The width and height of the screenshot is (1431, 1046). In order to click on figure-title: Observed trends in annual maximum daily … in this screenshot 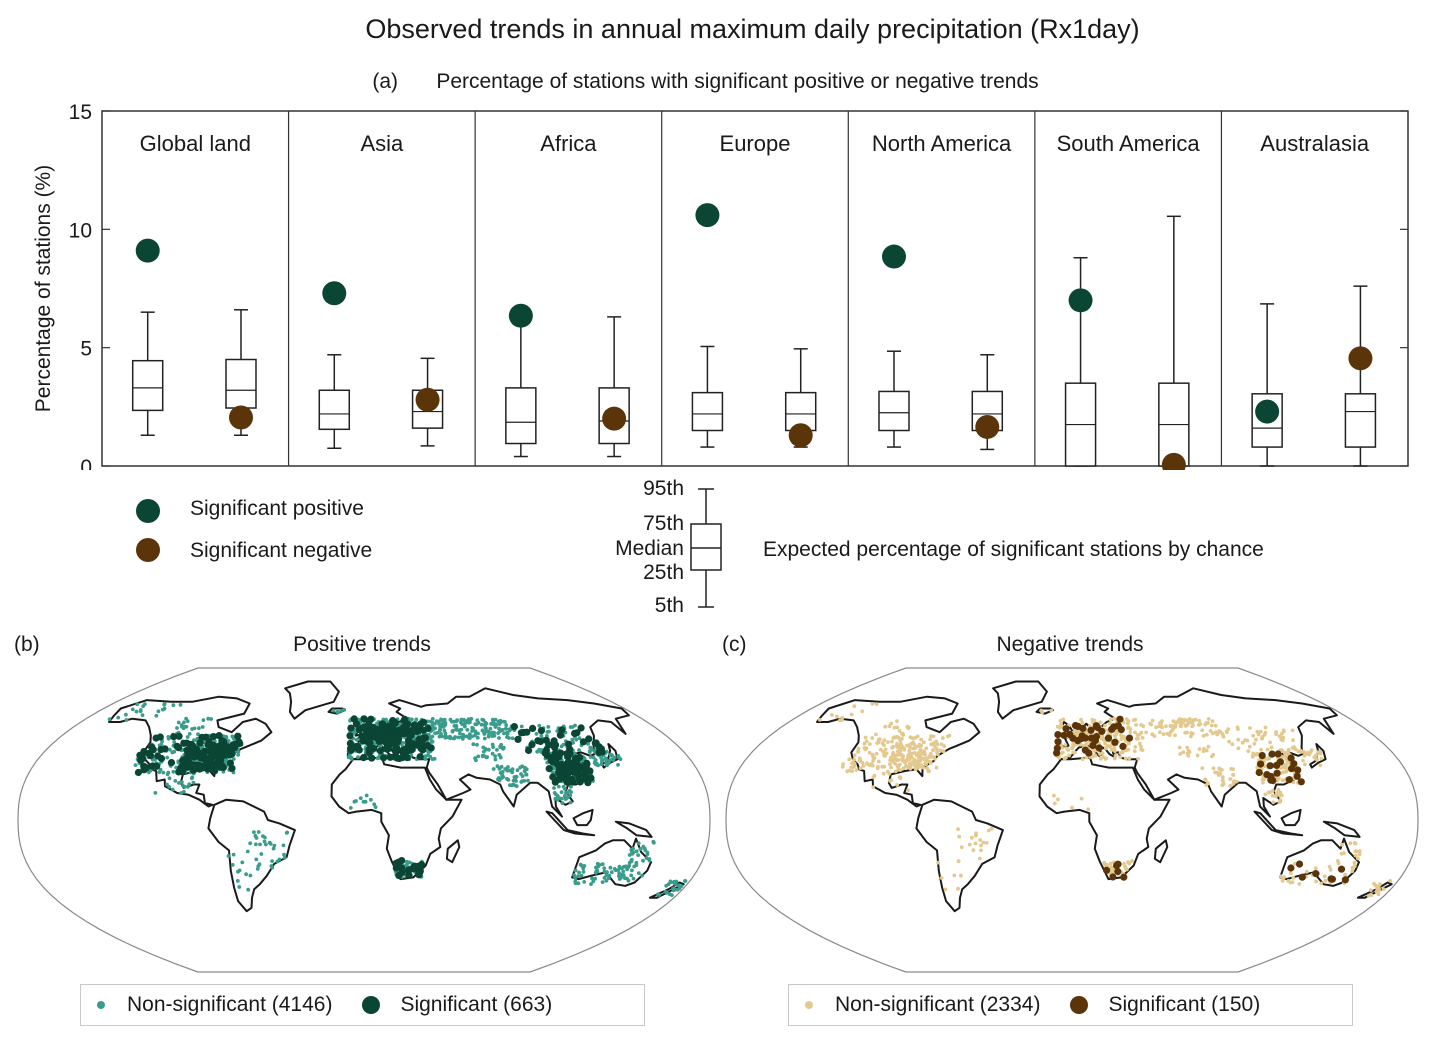, I will do `click(752, 29)`.